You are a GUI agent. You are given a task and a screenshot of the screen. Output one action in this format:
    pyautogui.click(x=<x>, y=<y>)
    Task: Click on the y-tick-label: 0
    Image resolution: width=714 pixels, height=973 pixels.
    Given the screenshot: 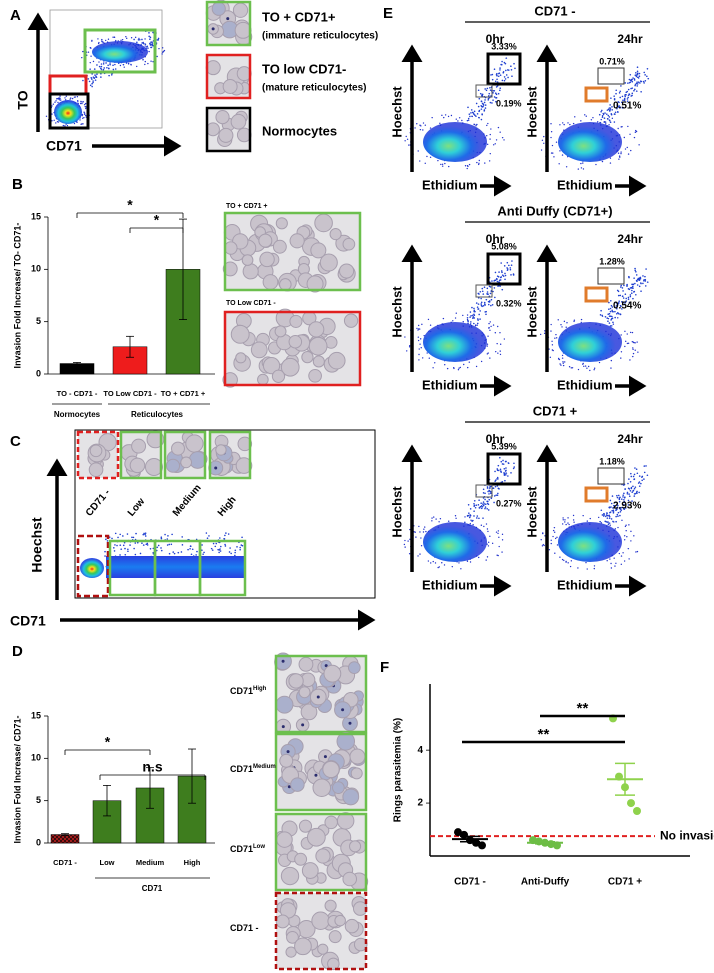 What is the action you would take?
    pyautogui.click(x=38, y=373)
    